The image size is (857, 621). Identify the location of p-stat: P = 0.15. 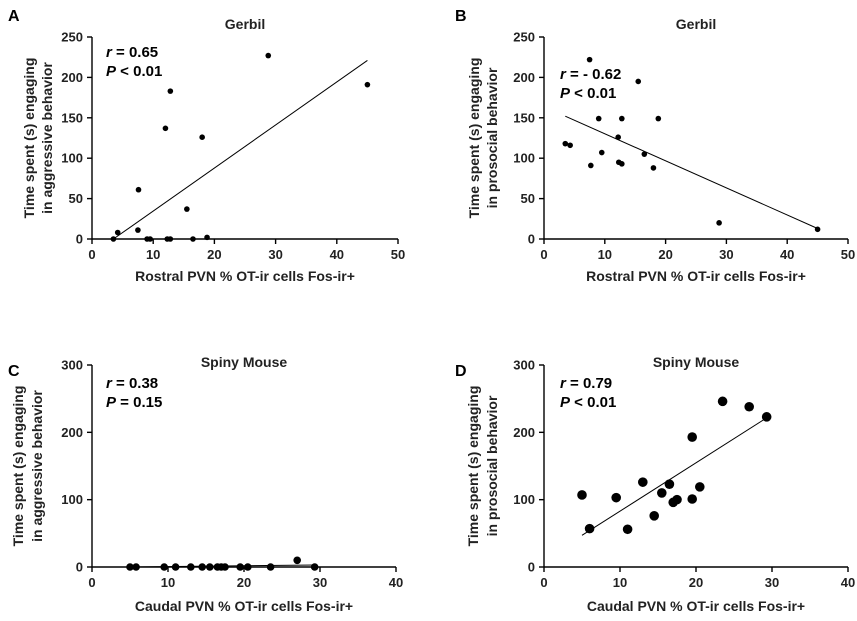
(134, 402).